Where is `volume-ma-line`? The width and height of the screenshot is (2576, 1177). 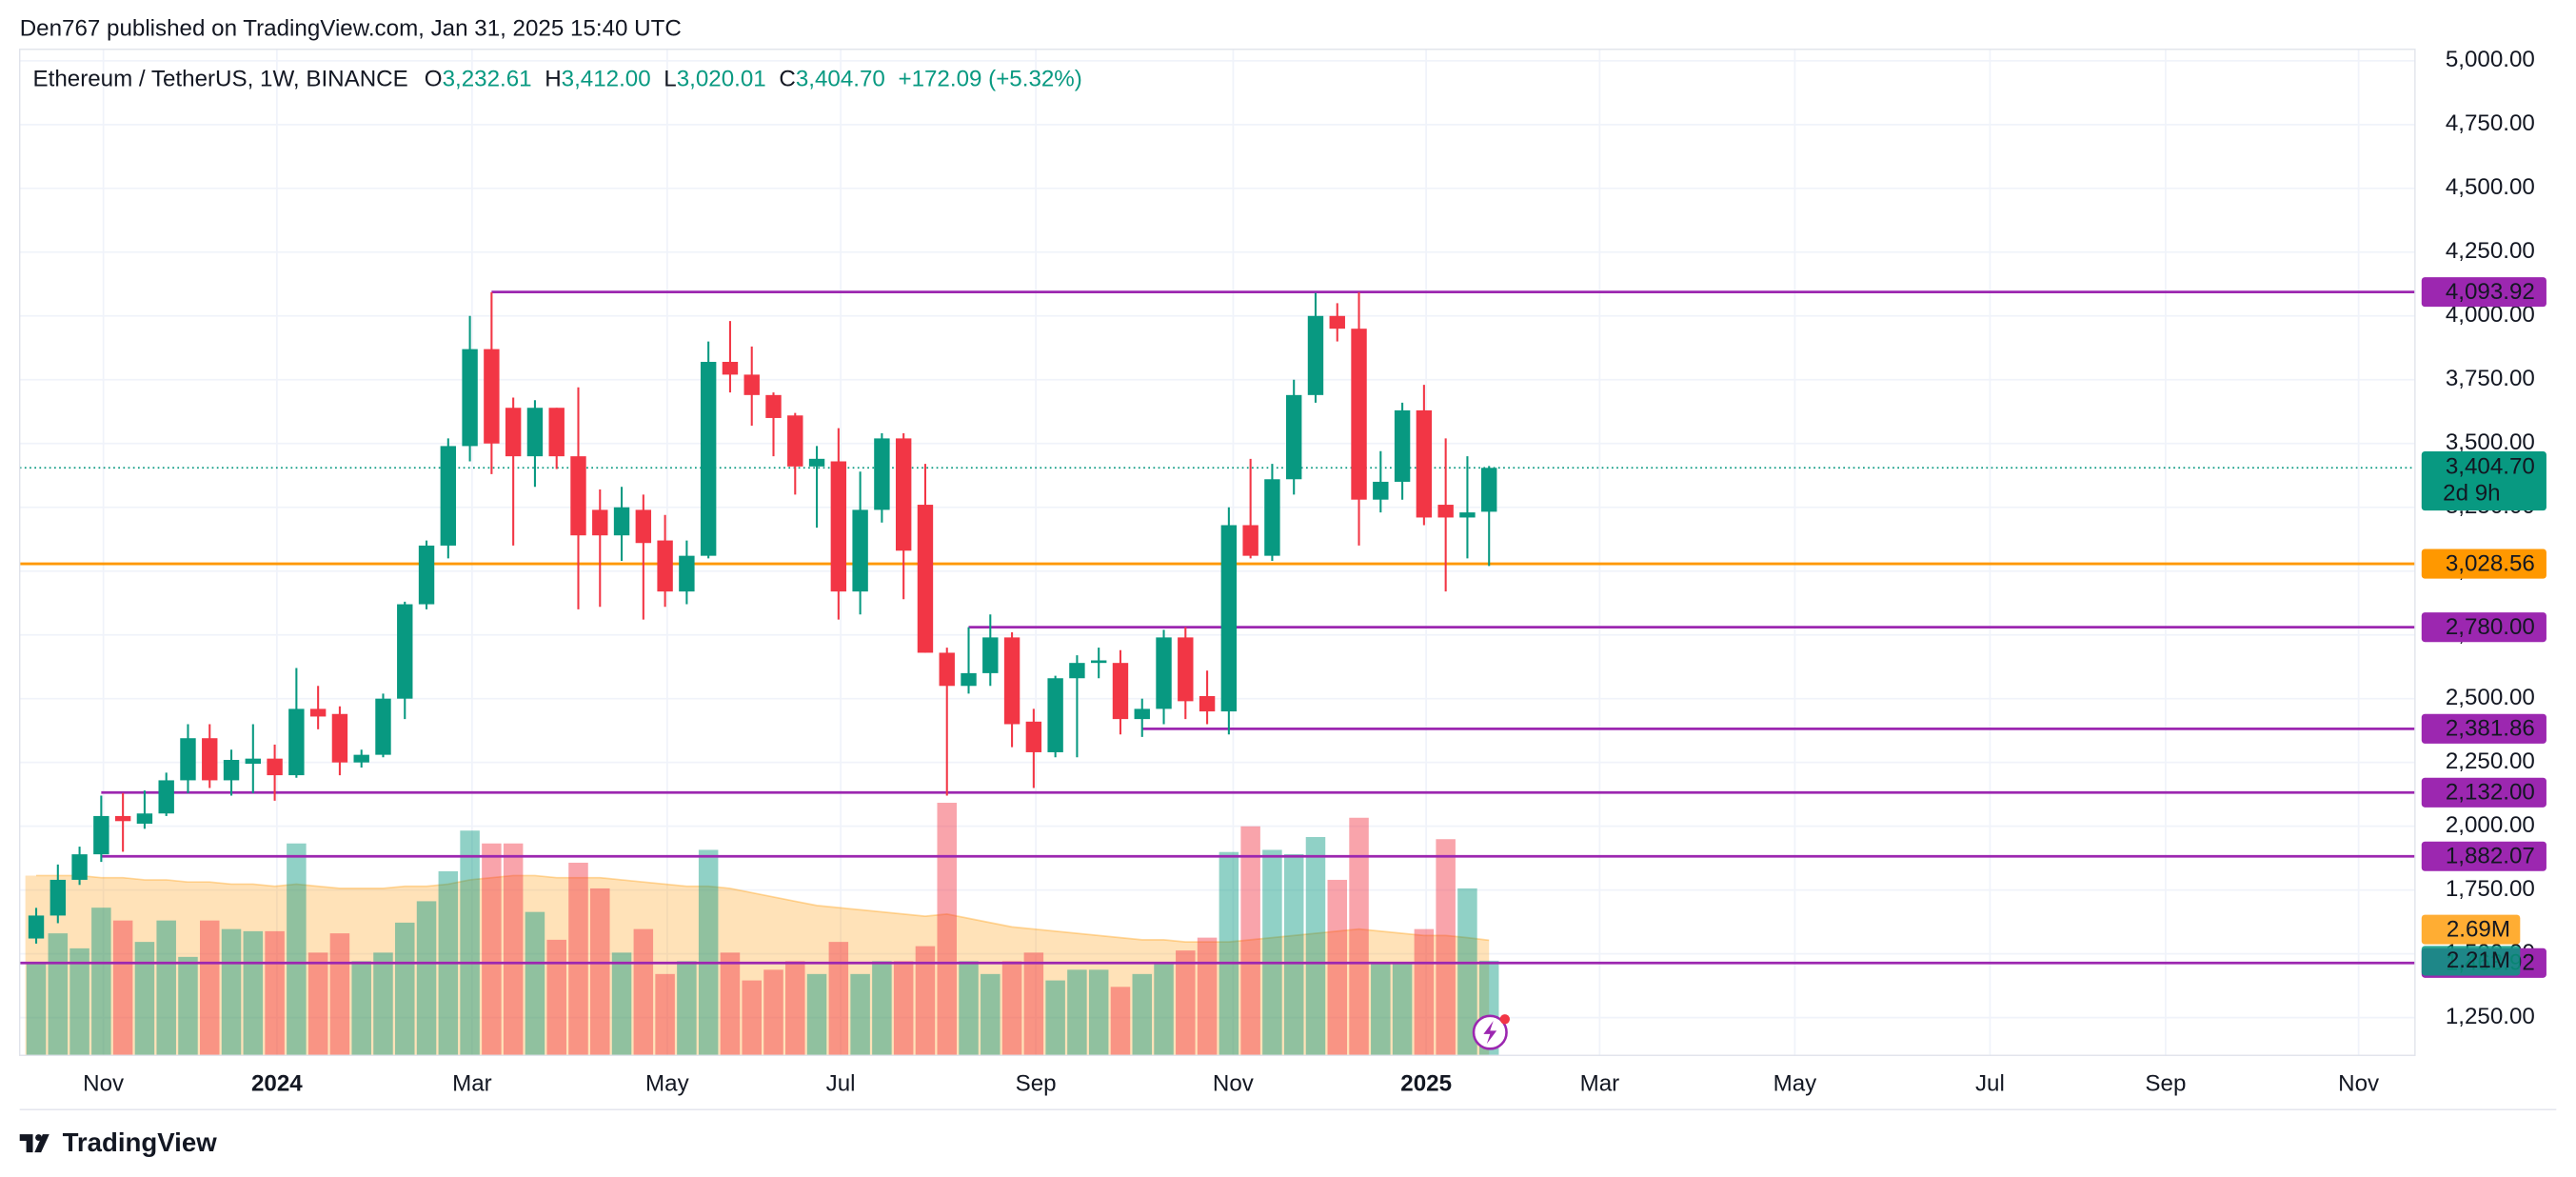
volume-ma-line is located at coordinates (763, 908).